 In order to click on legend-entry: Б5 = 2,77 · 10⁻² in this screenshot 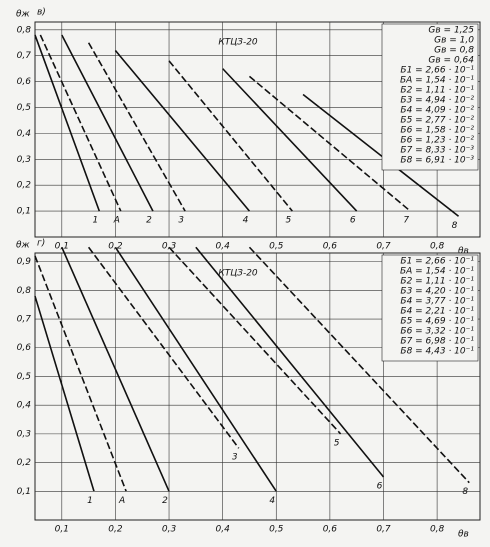, I will do `click(437, 121)`.